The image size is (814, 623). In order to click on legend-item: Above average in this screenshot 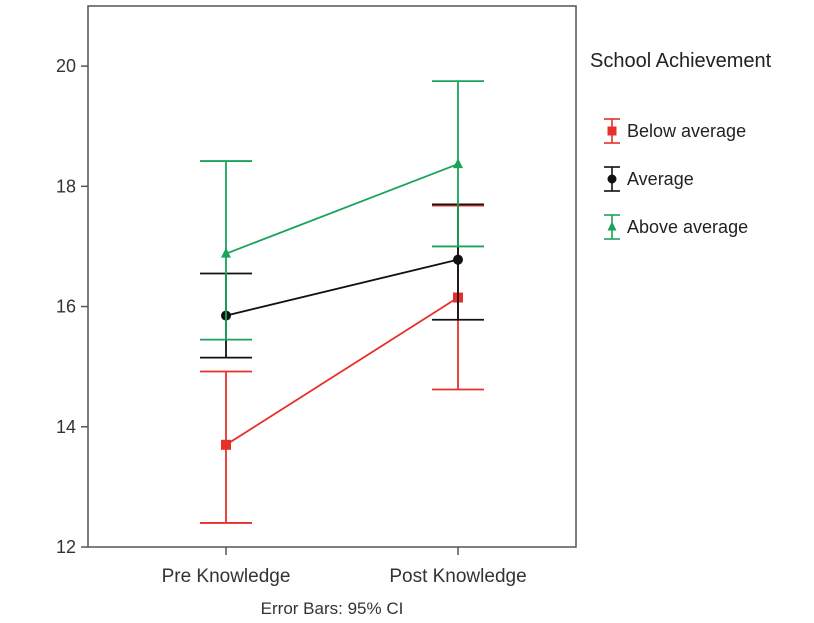, I will do `click(676, 227)`.